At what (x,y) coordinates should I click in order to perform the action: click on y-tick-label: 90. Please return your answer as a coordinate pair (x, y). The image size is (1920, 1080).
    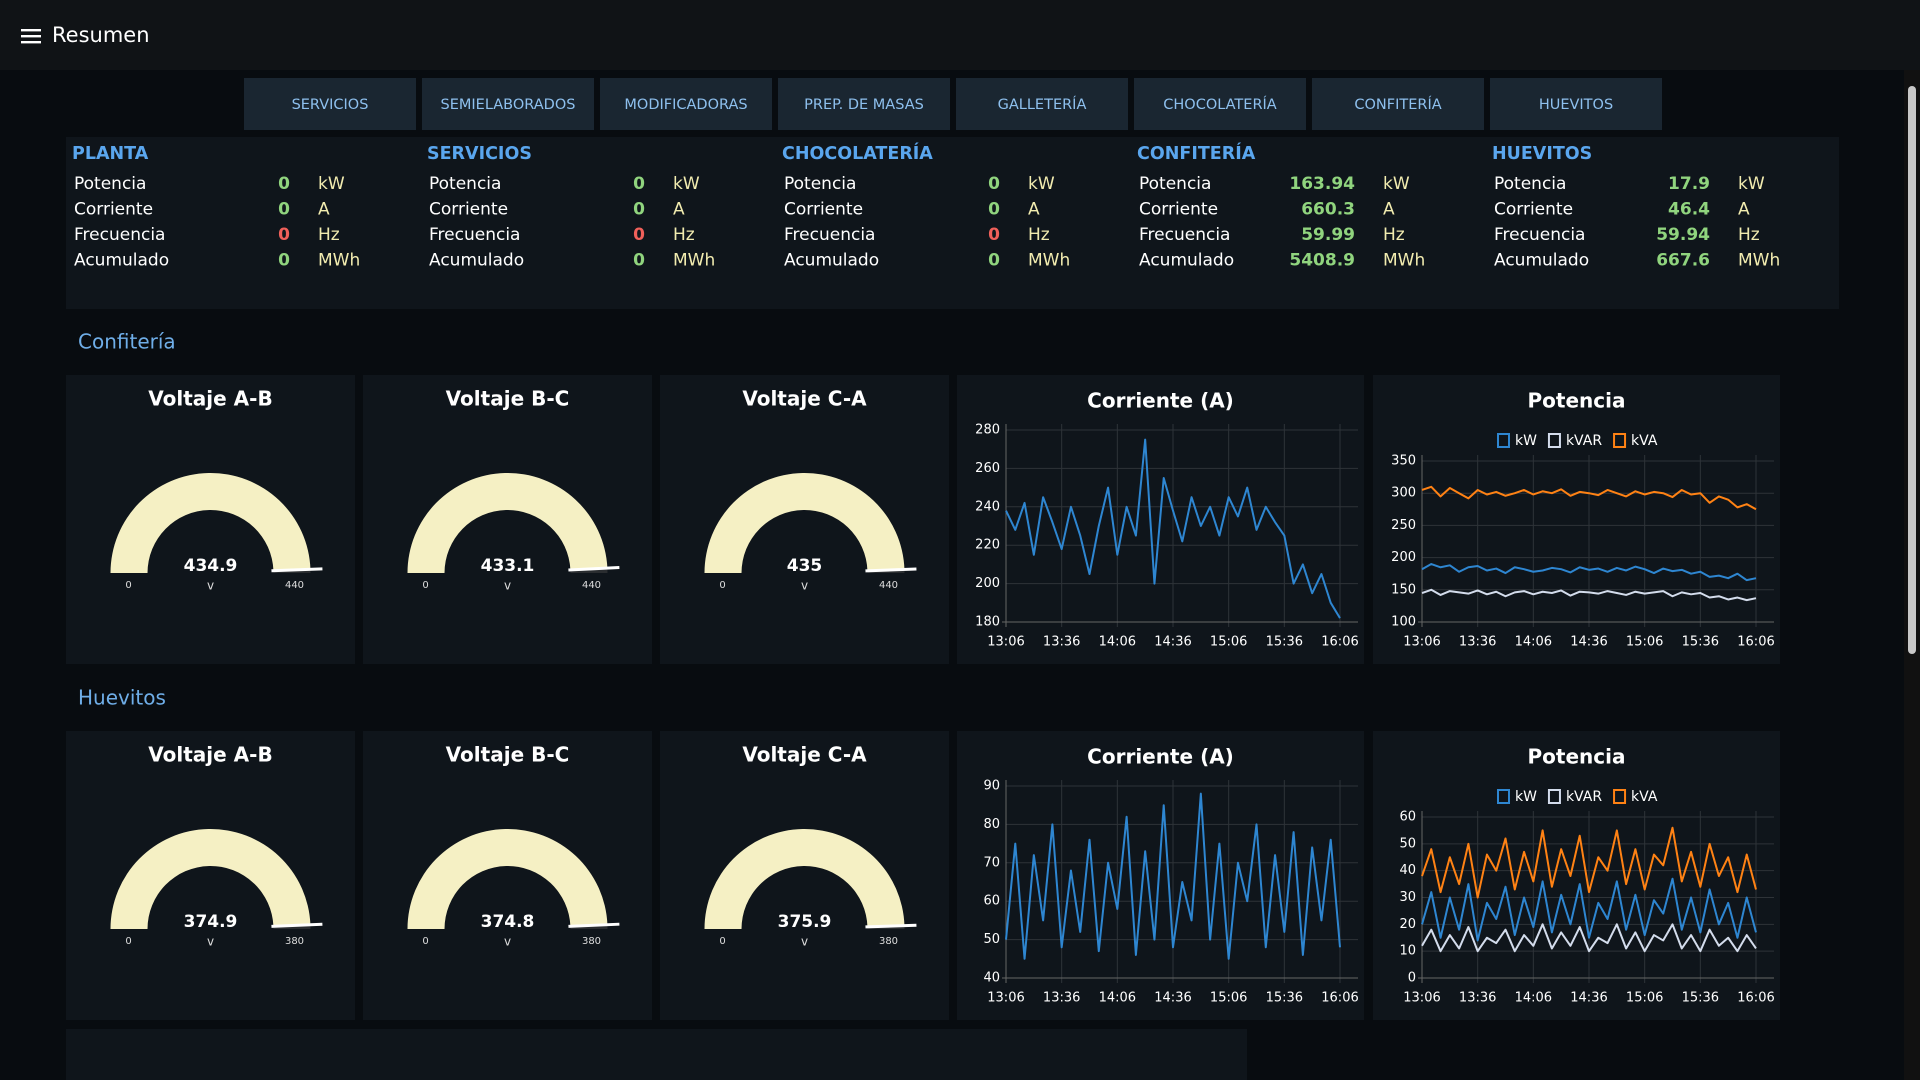
    Looking at the image, I should click on (991, 786).